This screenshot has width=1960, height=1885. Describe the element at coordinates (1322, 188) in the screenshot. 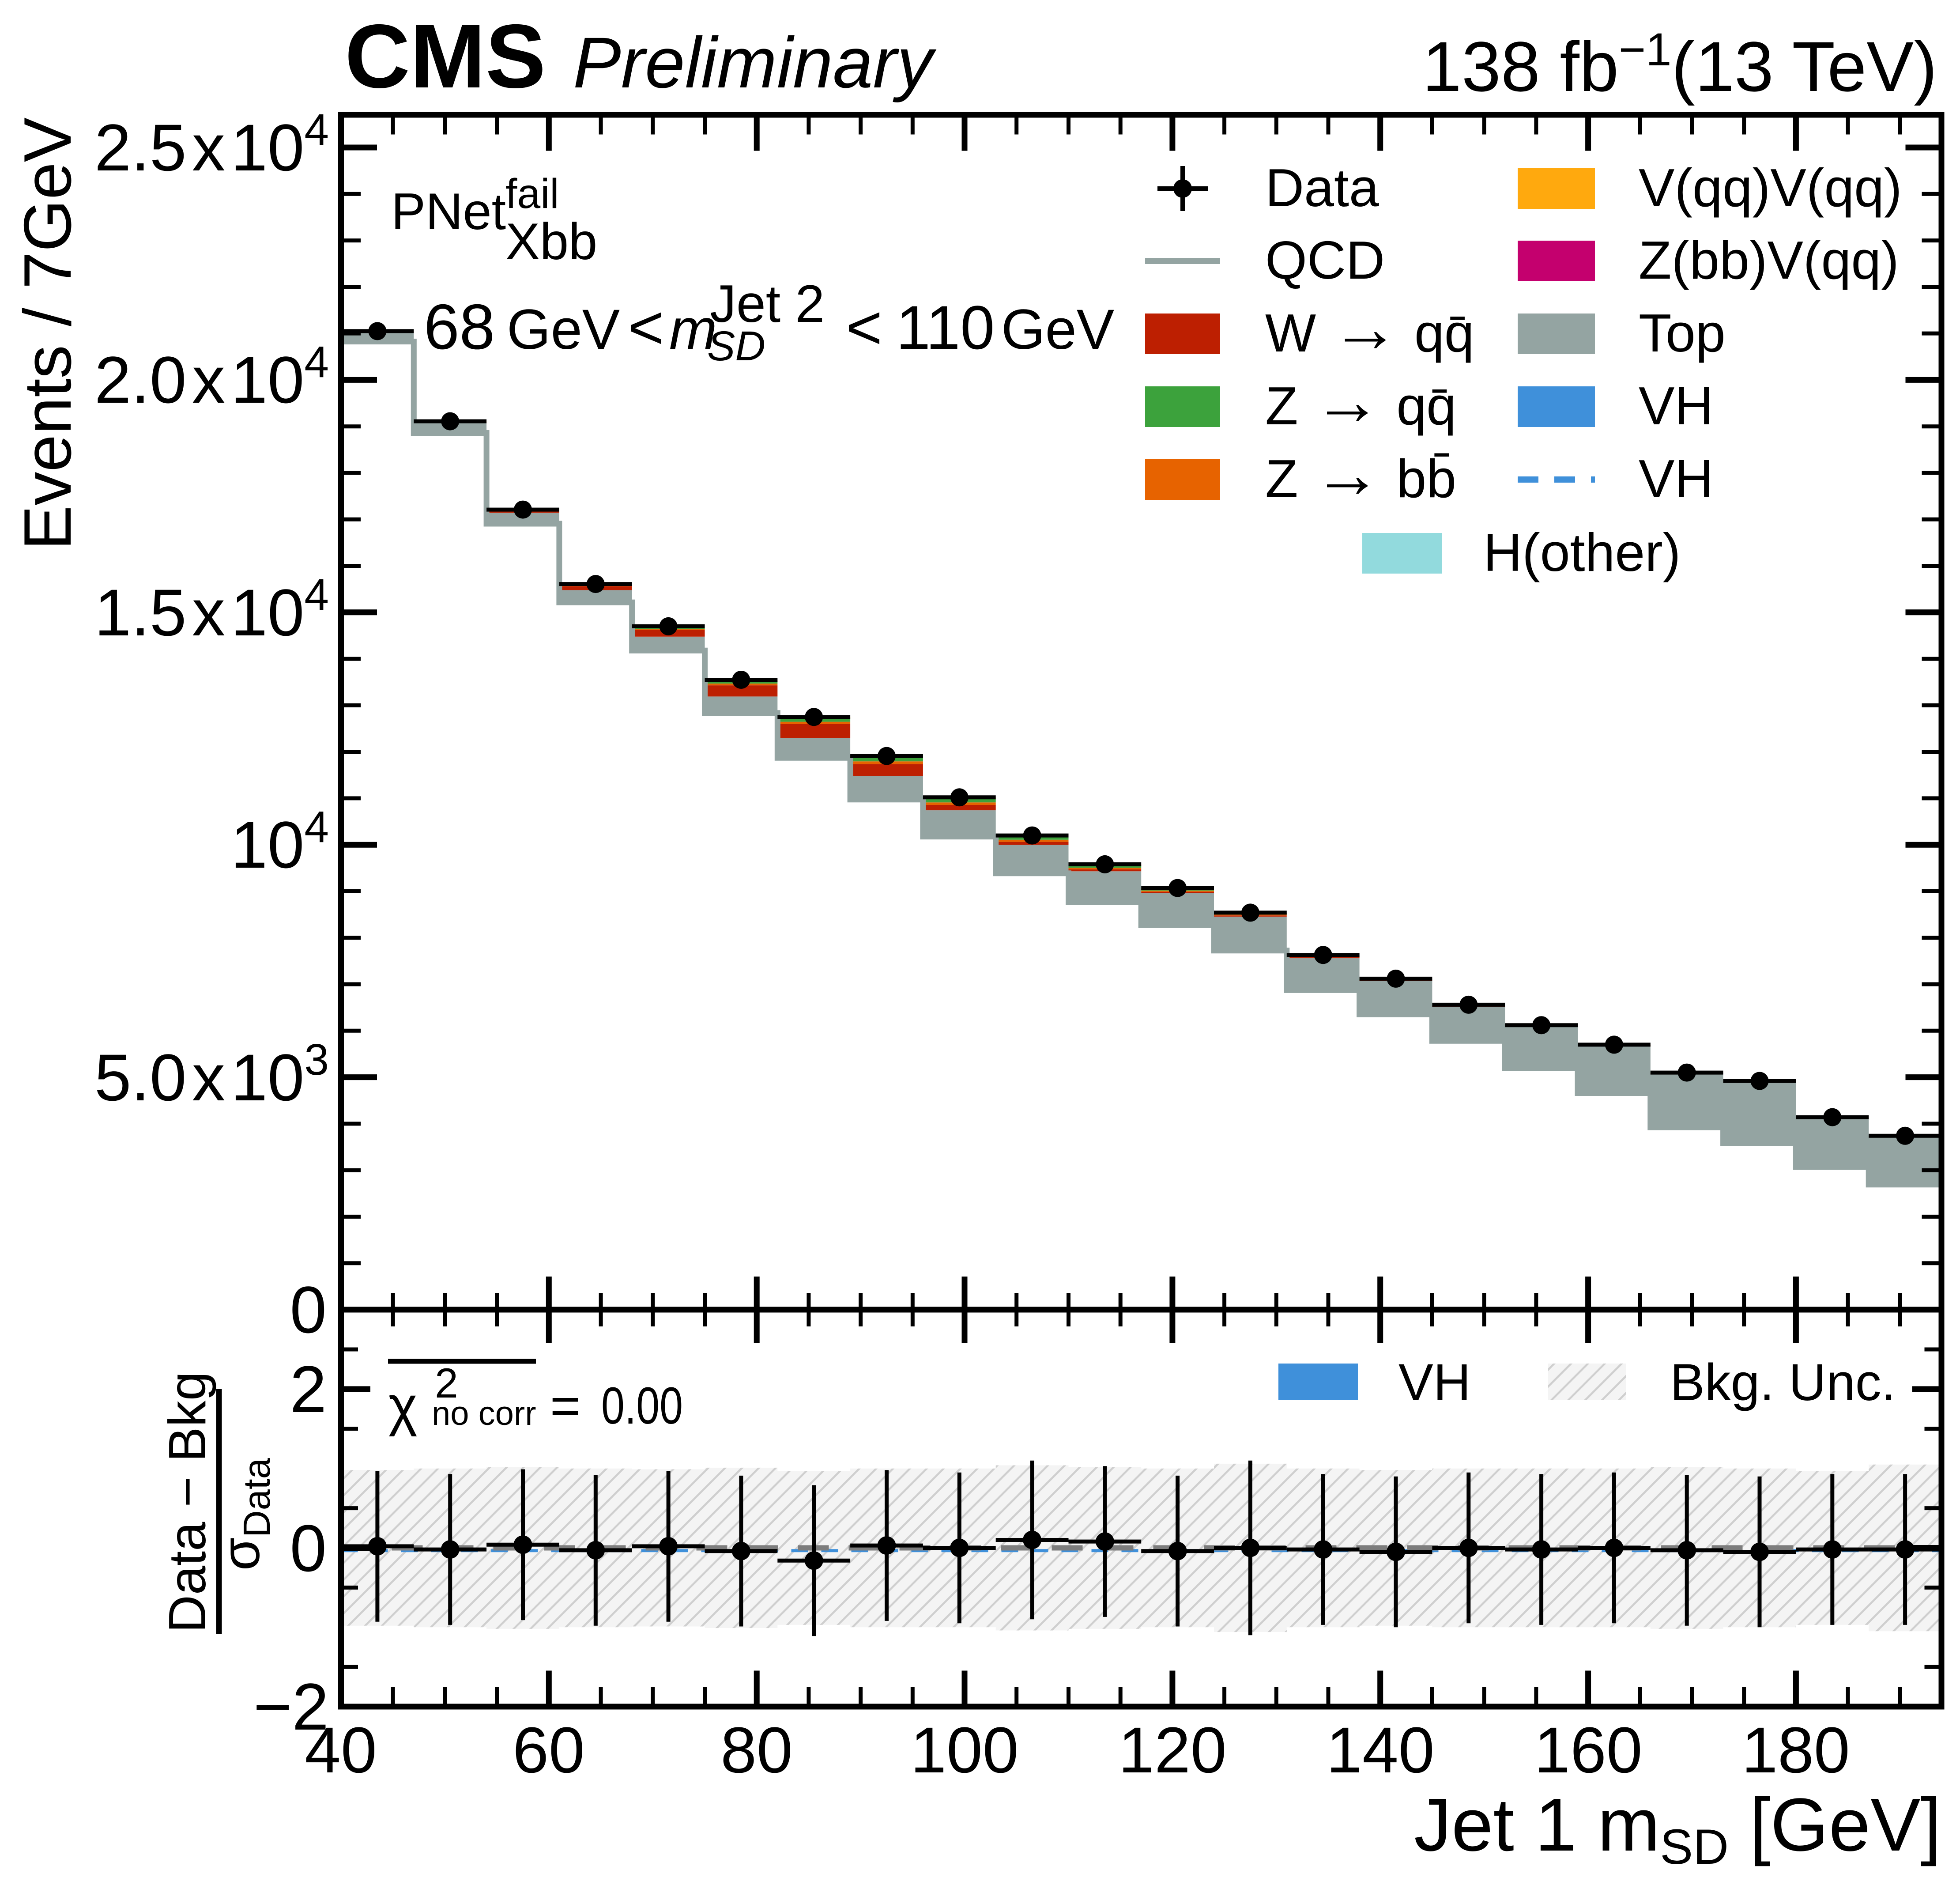

I see `svg-text: Data` at that location.